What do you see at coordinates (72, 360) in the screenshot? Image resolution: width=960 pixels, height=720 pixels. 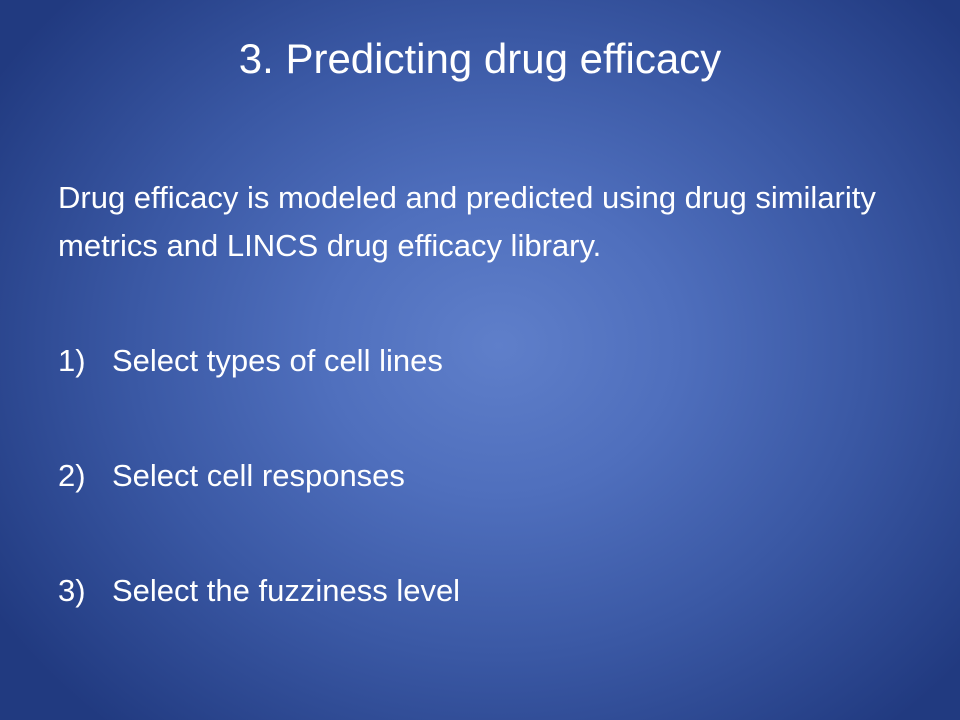 I see `list-number: 1)` at bounding box center [72, 360].